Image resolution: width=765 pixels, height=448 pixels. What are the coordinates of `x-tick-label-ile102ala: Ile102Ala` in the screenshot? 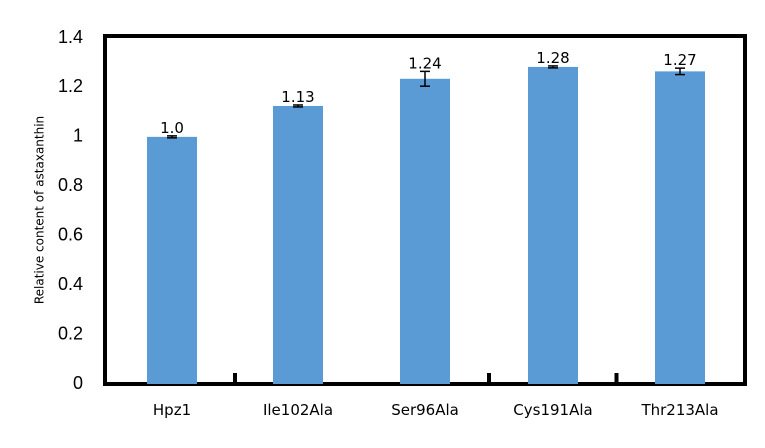 It's located at (298, 410).